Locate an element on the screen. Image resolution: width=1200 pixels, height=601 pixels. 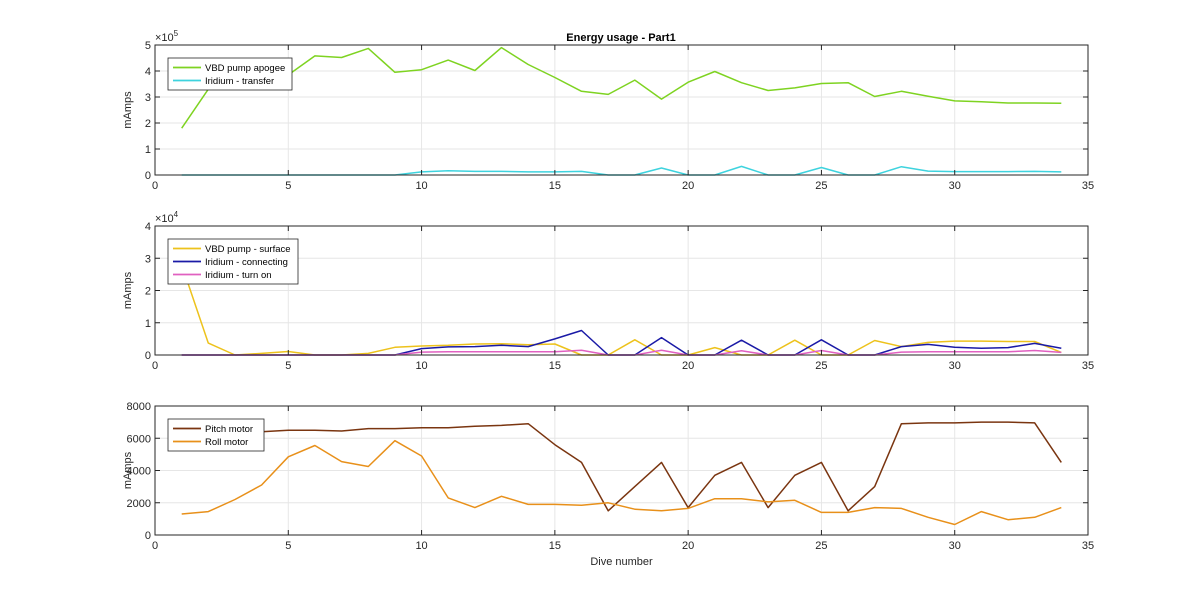
y-tick-label: 8000 is located at coordinates (139, 407).